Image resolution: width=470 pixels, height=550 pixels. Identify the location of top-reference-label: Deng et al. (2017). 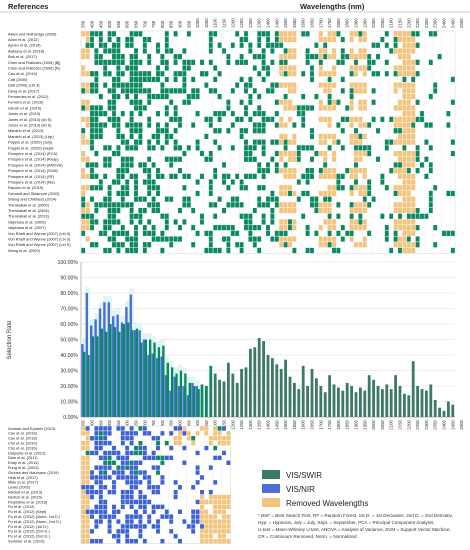
(24, 90).